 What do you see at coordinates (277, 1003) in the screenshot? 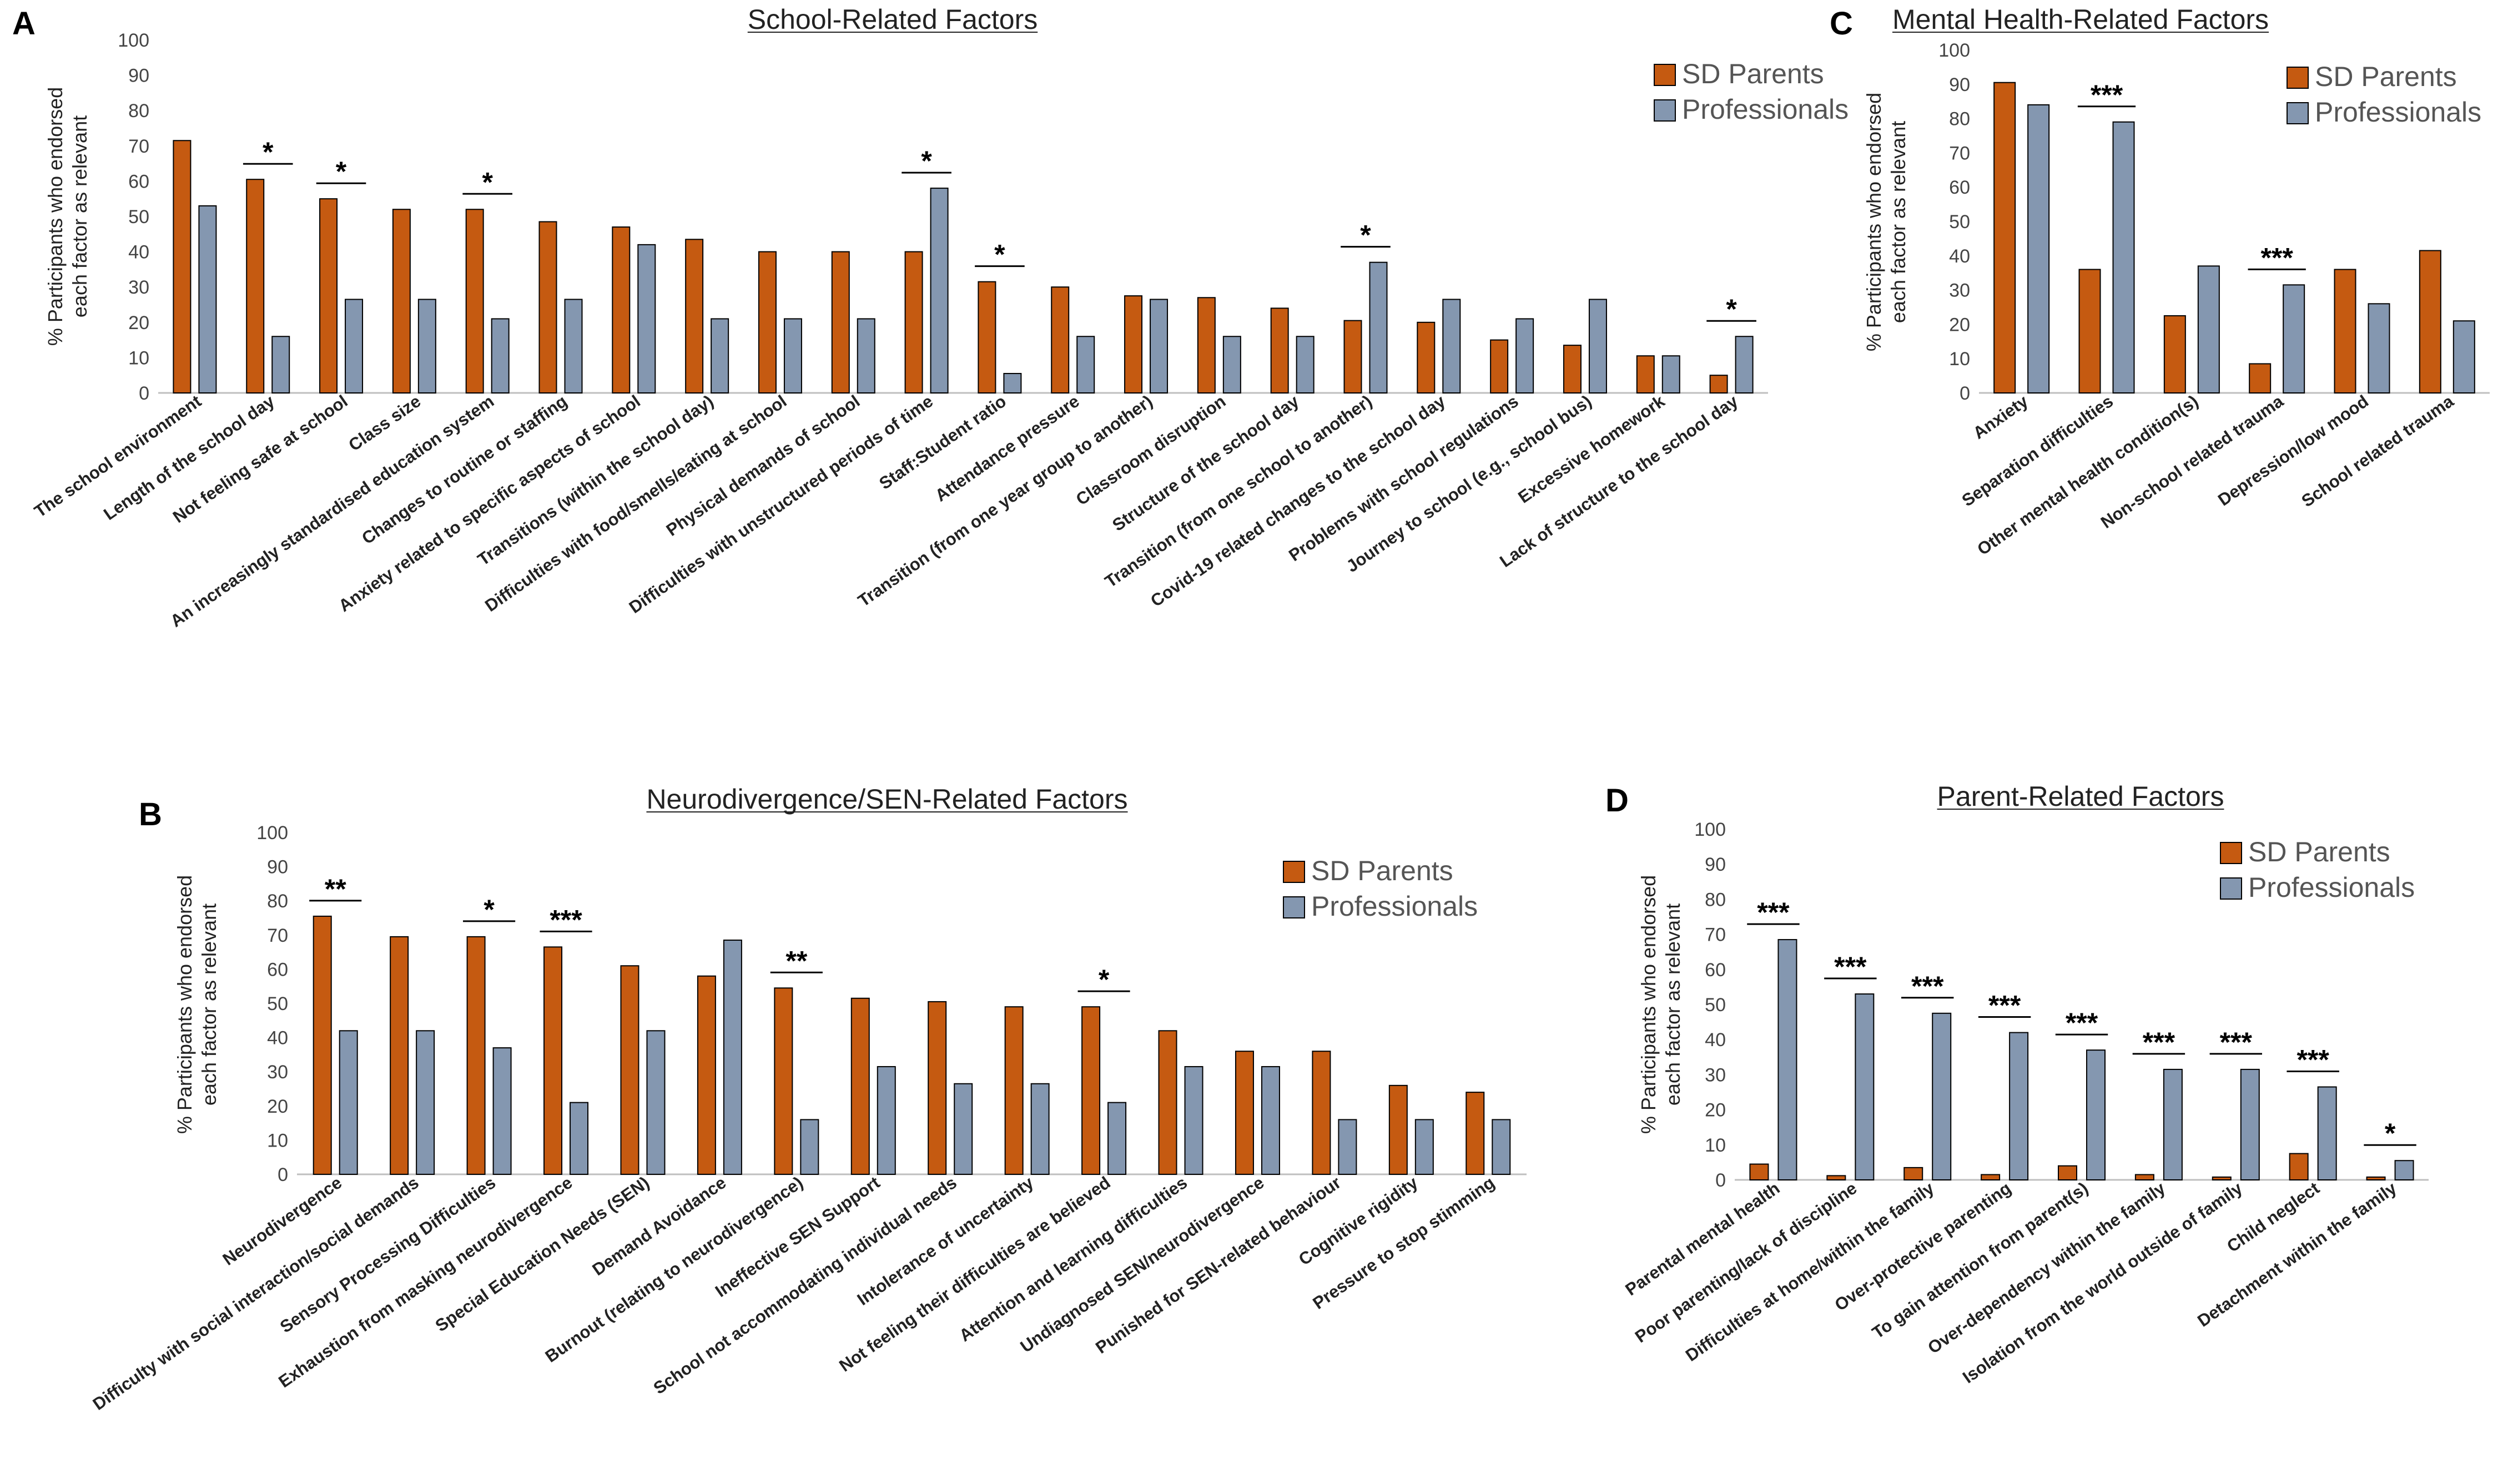
I see `panel-b-ytick-label: 50` at bounding box center [277, 1003].